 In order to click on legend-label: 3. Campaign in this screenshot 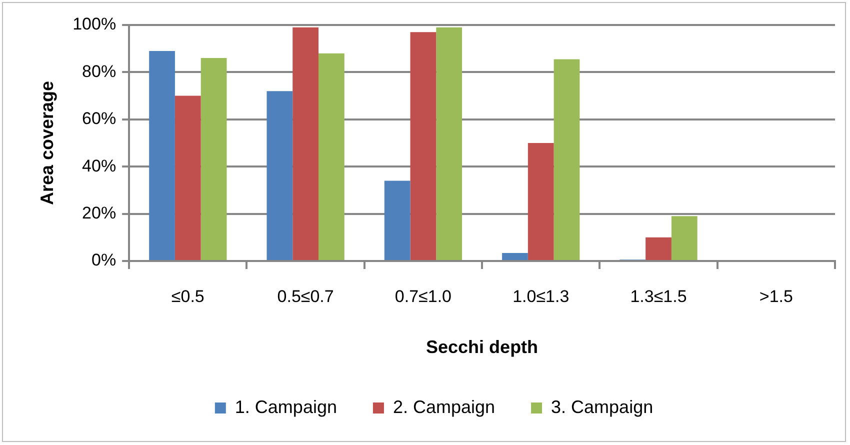, I will do `click(602, 406)`.